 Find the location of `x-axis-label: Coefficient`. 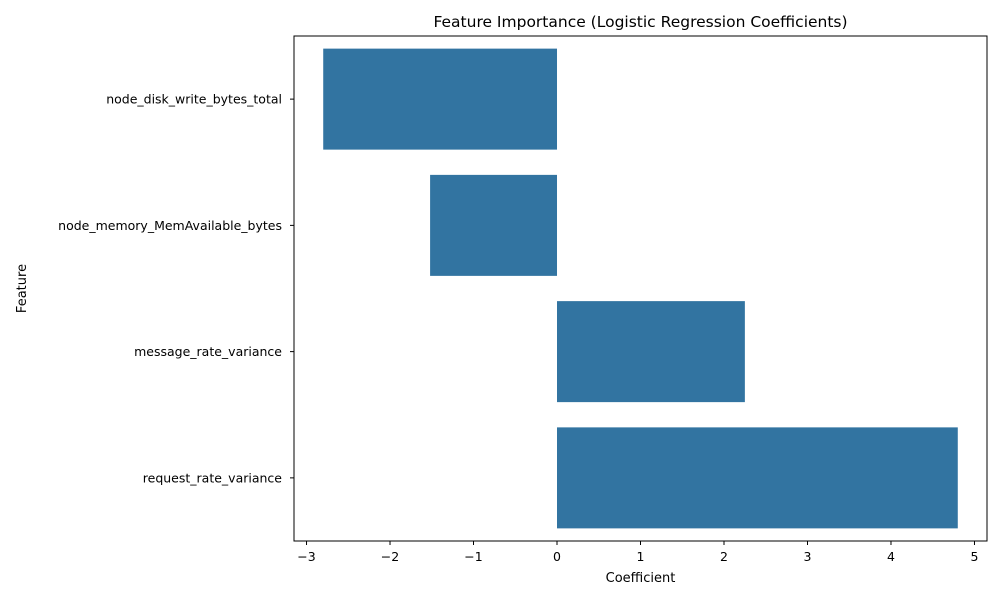

x-axis-label: Coefficient is located at coordinates (641, 578).